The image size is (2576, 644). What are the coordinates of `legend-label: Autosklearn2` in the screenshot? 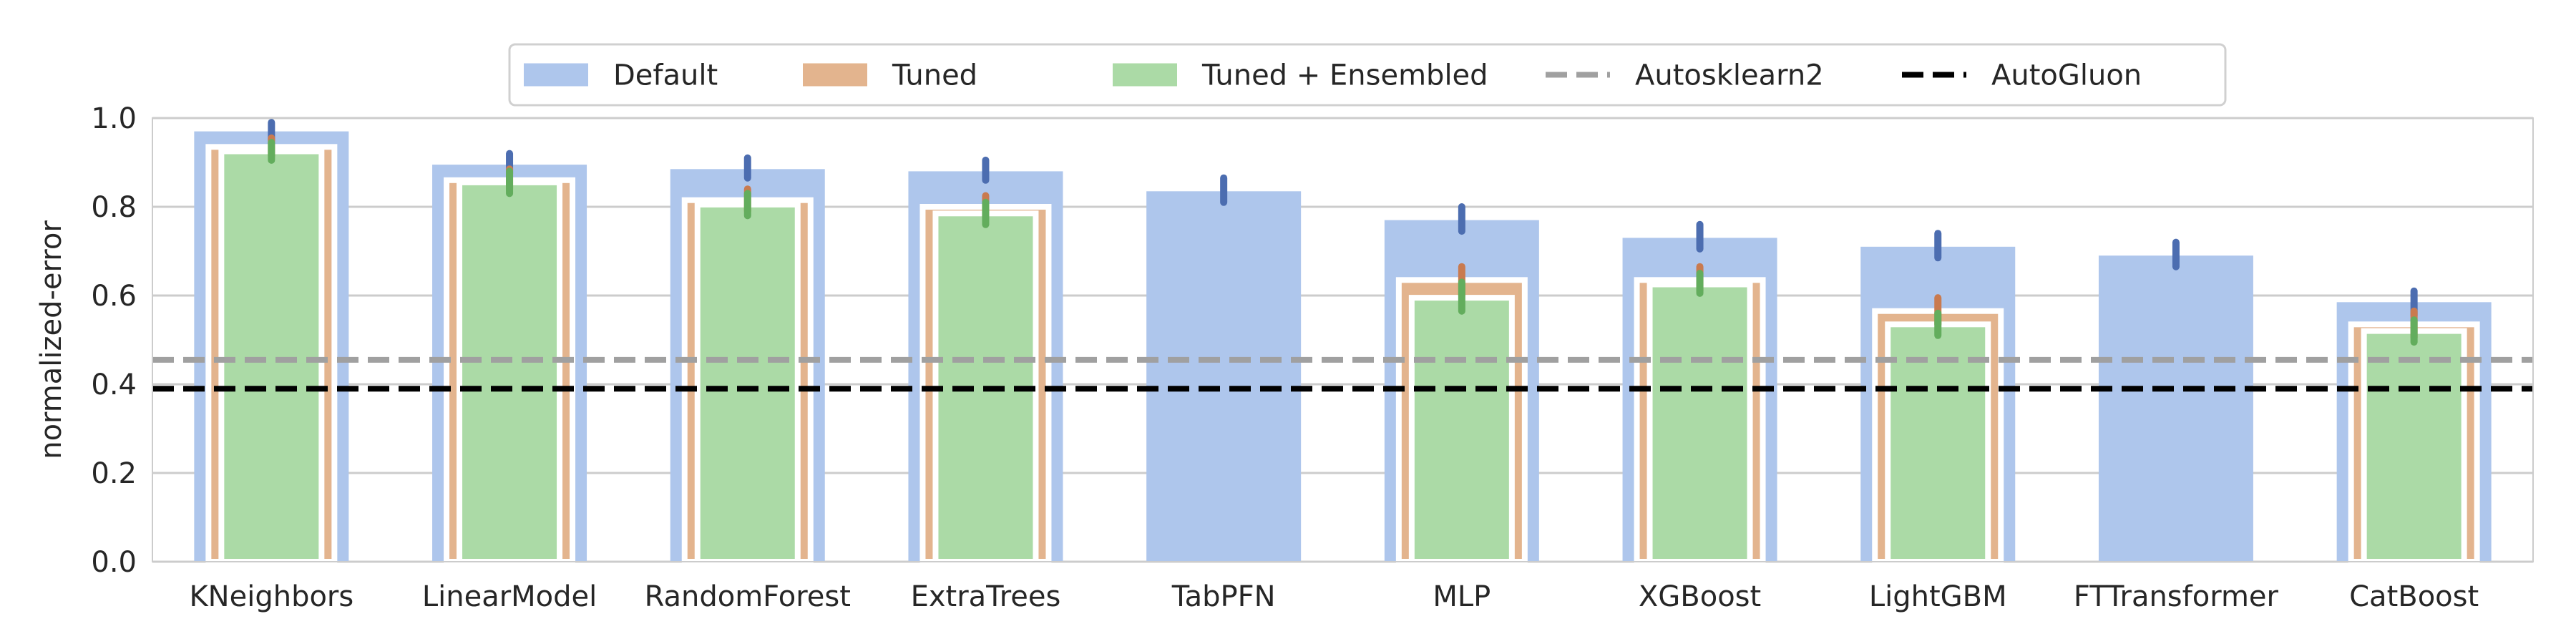 It's located at (1729, 75).